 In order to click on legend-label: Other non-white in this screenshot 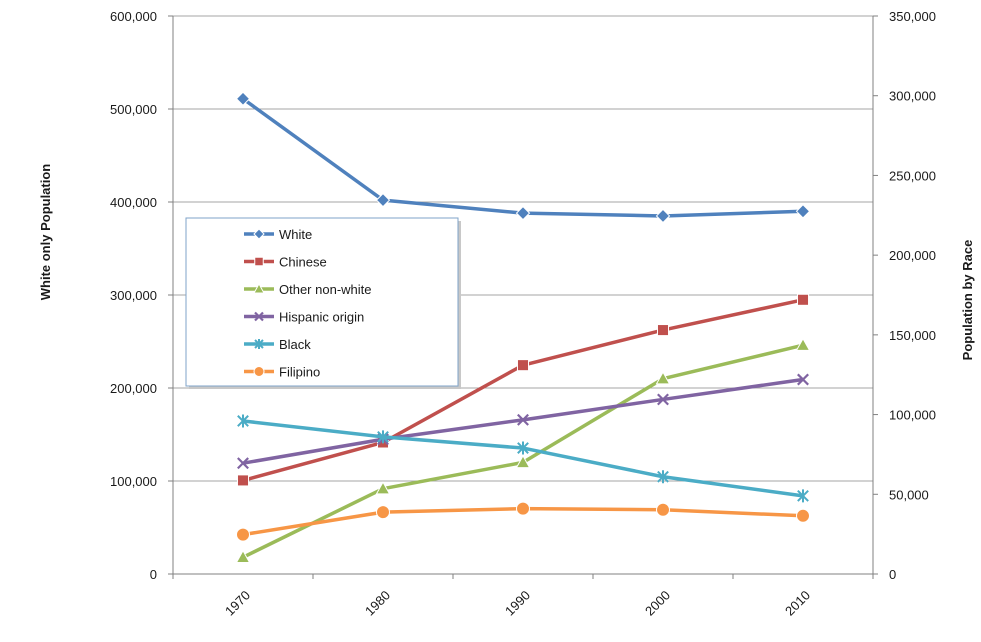, I will do `click(325, 289)`.